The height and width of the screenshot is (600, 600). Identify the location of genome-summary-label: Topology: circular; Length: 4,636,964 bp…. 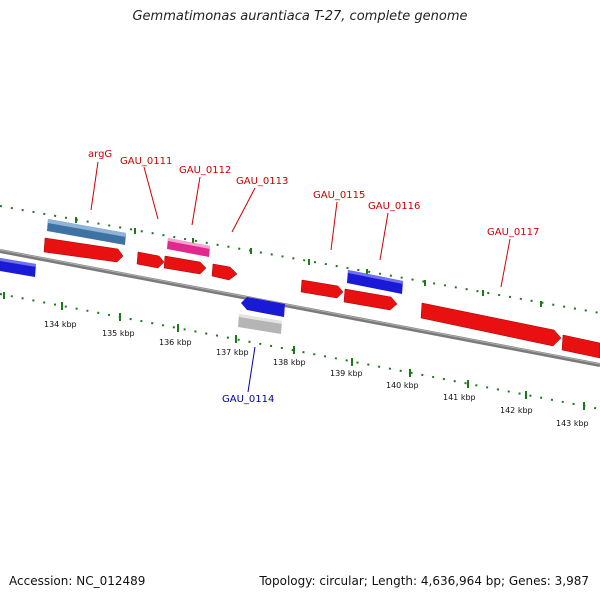
(424, 581).